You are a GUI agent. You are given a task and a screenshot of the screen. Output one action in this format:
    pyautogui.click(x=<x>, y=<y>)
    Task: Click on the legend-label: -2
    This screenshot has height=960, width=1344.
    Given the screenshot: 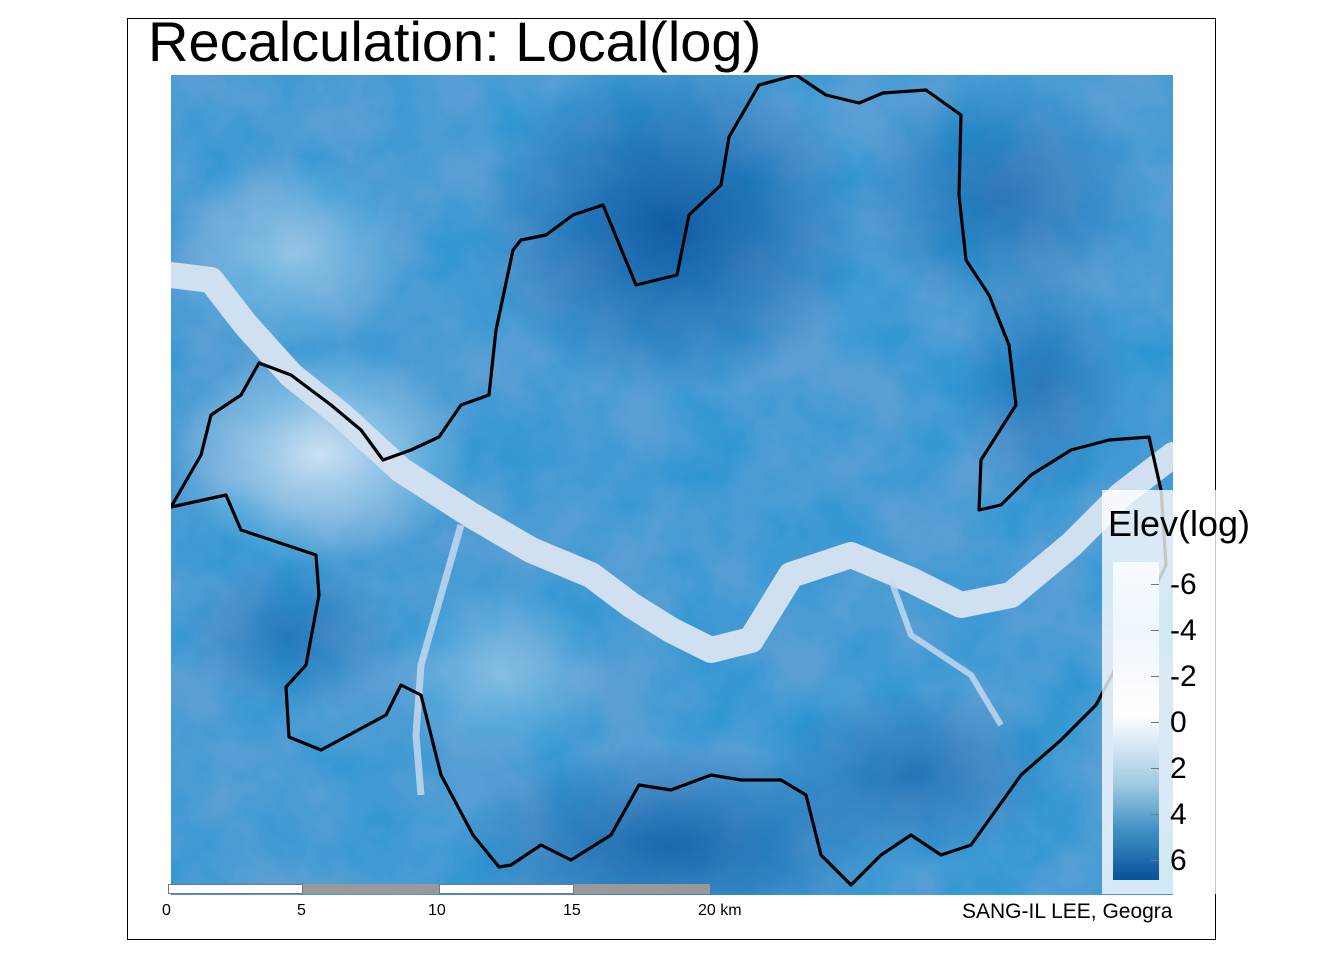 What is the action you would take?
    pyautogui.click(x=1183, y=676)
    